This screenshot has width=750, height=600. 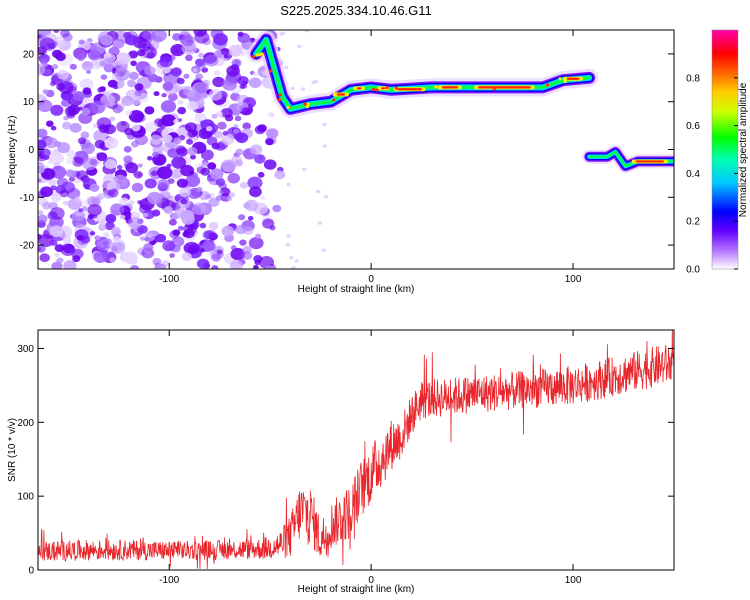 I want to click on snr-y-label: SNR (10 * v/v), so click(x=12, y=450).